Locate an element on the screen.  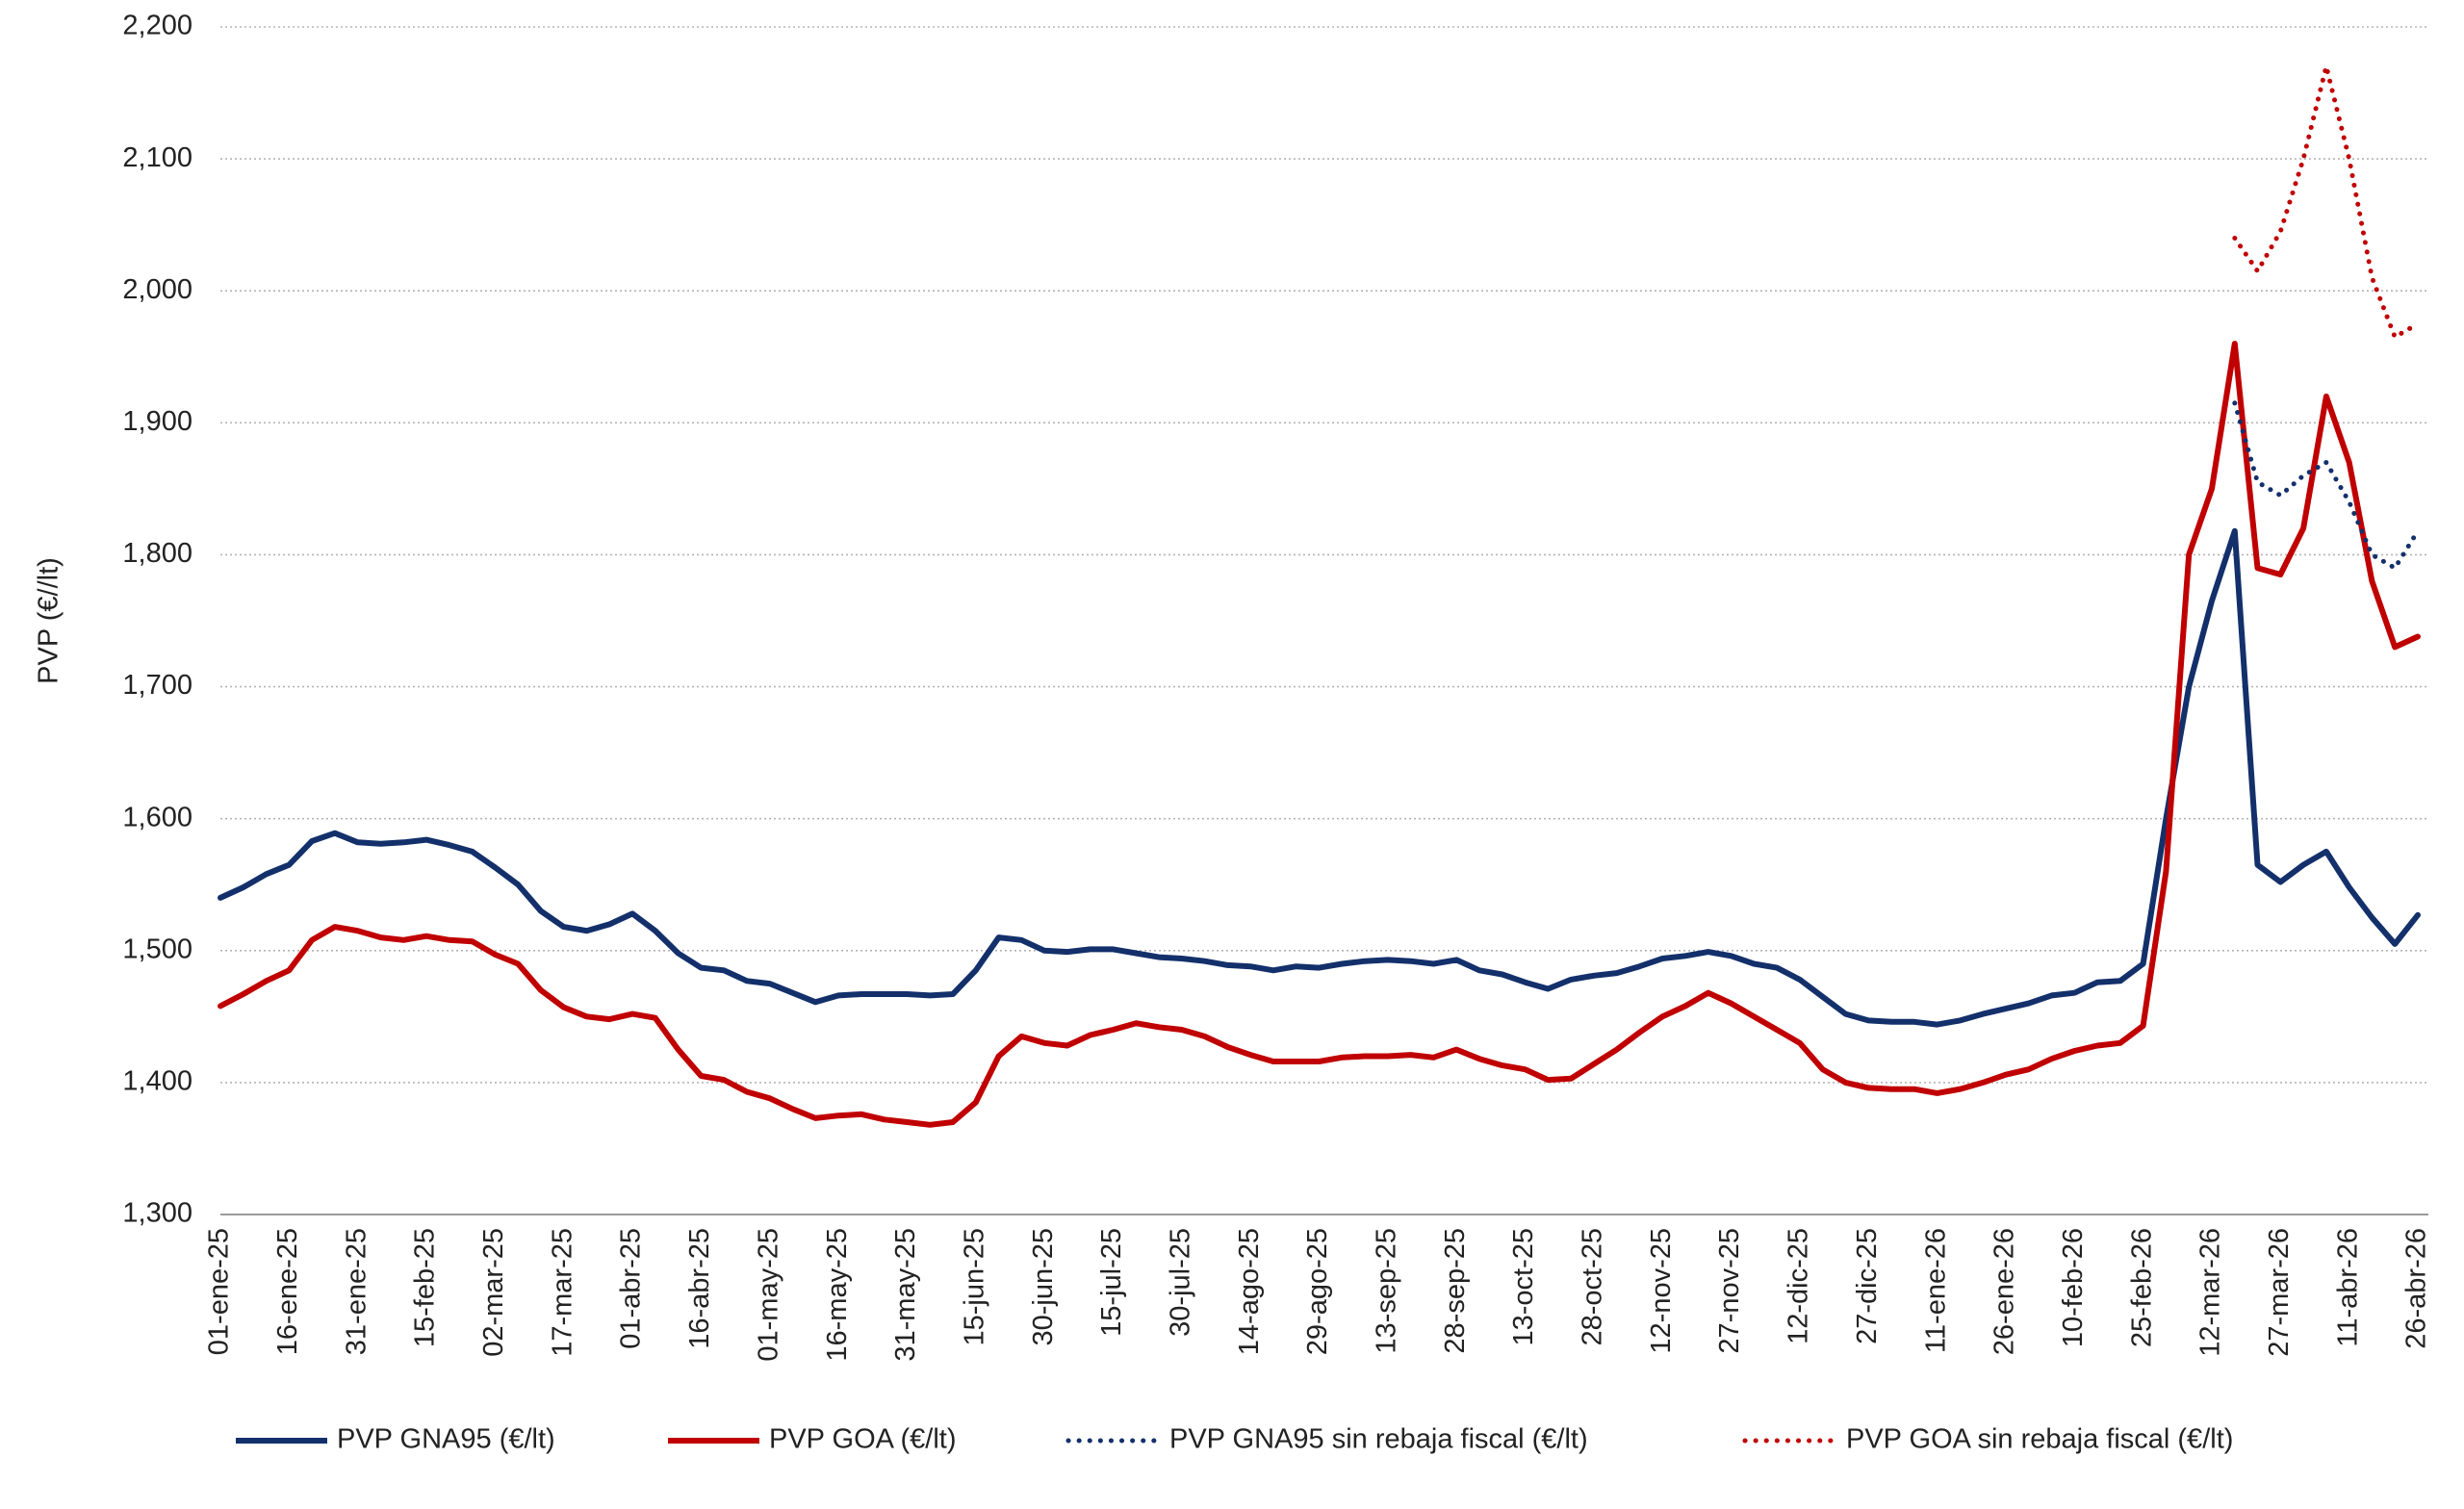
x-tick-label: 26-ene-26 is located at coordinates (2004, 1291).